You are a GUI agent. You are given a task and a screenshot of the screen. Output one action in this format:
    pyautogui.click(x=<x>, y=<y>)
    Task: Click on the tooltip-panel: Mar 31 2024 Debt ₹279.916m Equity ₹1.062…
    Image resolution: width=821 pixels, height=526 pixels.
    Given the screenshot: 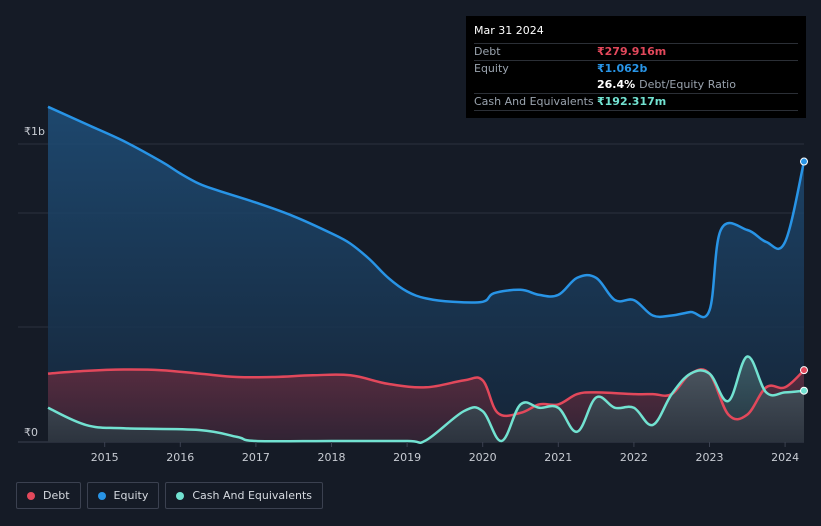 What is the action you would take?
    pyautogui.click(x=636, y=67)
    